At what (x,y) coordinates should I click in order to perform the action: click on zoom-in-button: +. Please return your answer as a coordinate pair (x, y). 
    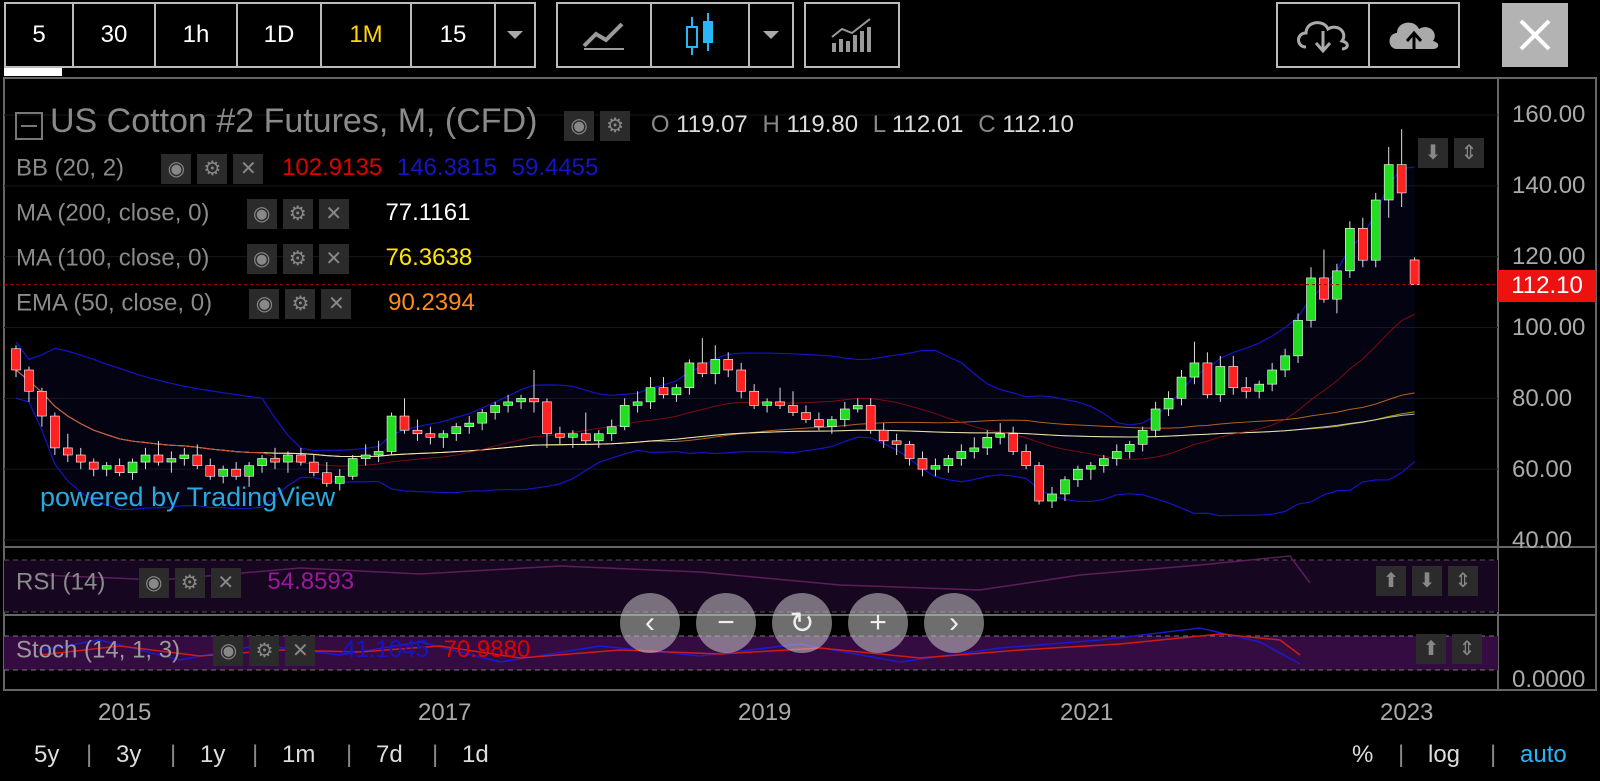
    Looking at the image, I should click on (878, 623).